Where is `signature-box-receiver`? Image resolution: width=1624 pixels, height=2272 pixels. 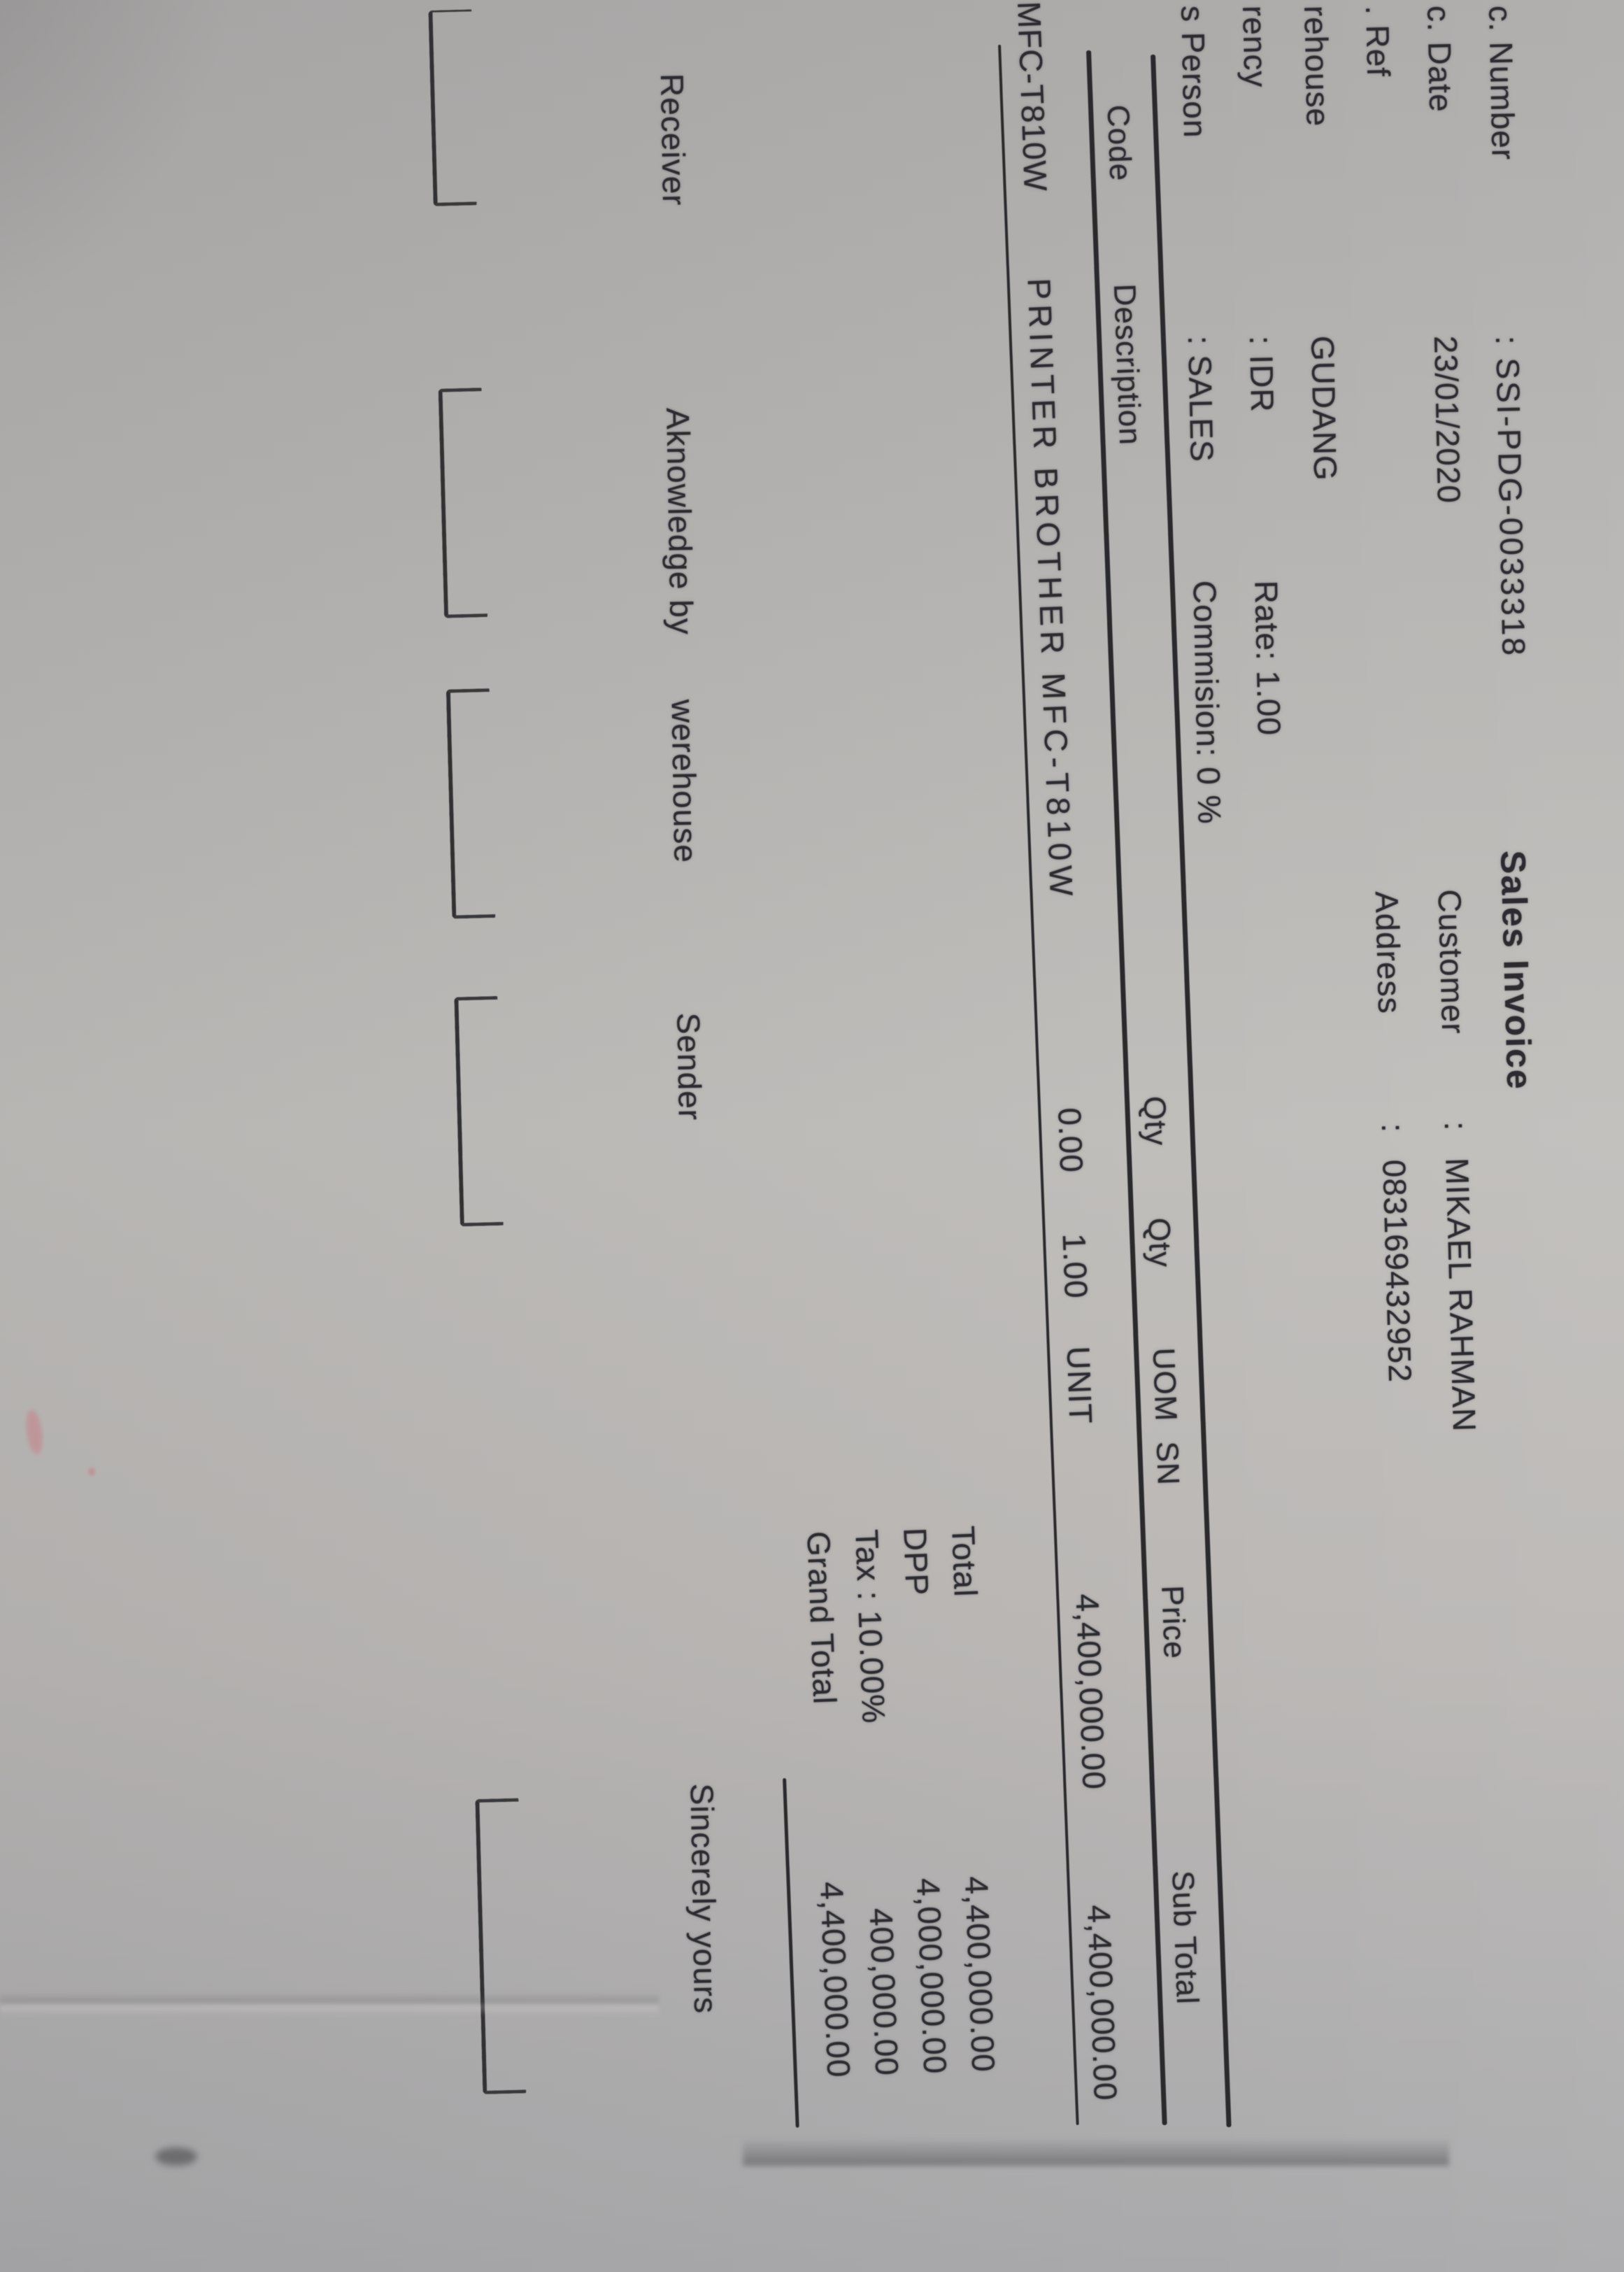 signature-box-receiver is located at coordinates (453, 108).